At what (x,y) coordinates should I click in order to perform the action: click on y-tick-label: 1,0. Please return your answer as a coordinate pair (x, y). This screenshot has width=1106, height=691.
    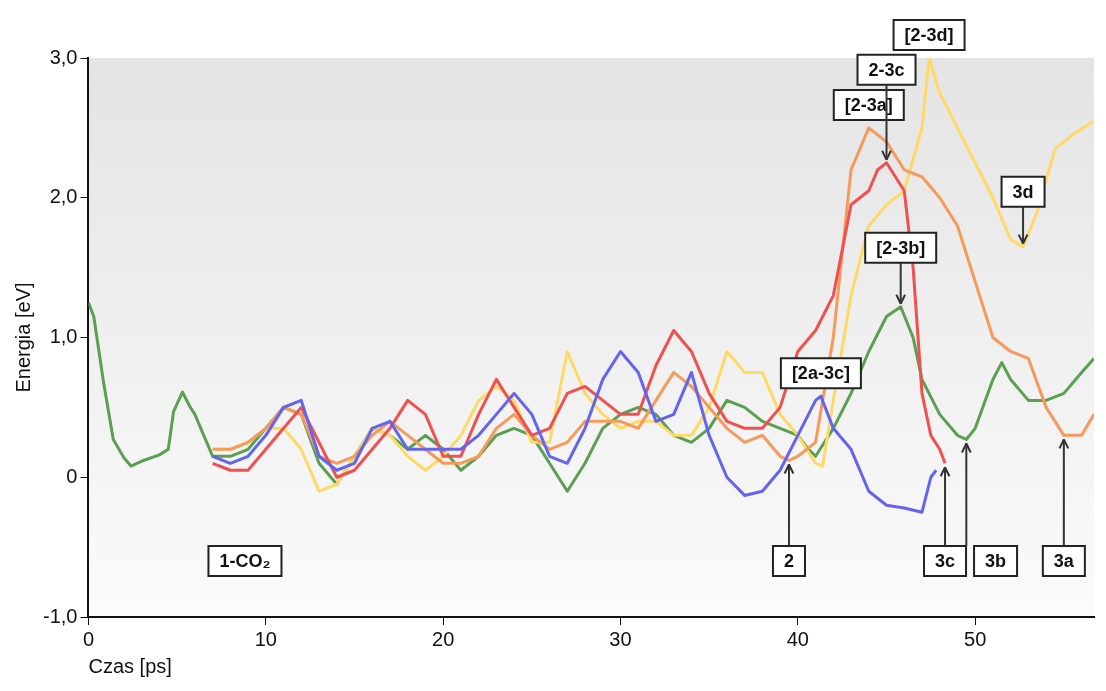
    Looking at the image, I should click on (63, 336).